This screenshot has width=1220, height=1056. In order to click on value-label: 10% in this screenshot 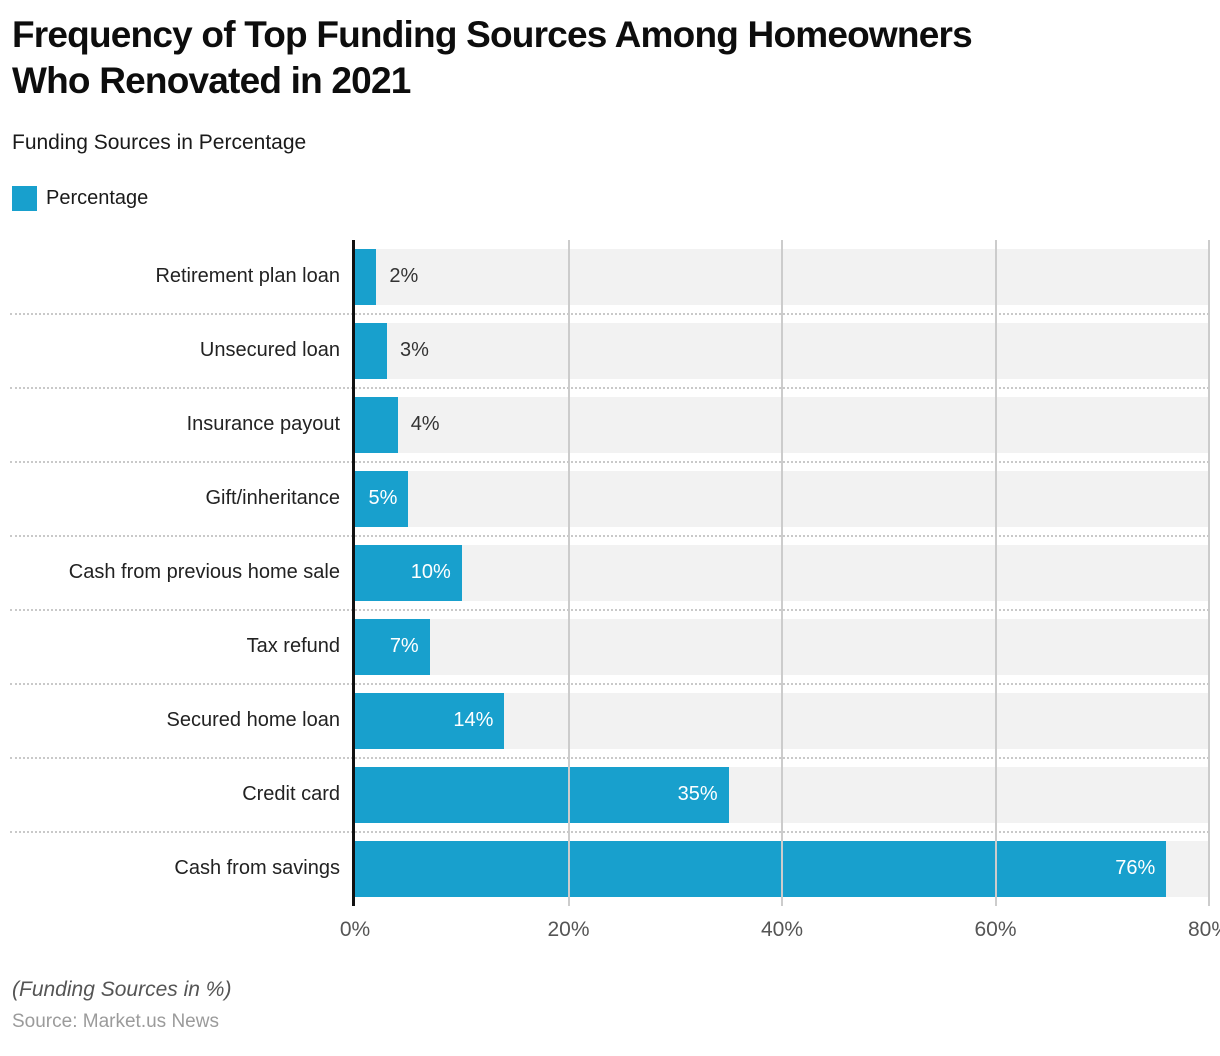, I will do `click(430, 572)`.